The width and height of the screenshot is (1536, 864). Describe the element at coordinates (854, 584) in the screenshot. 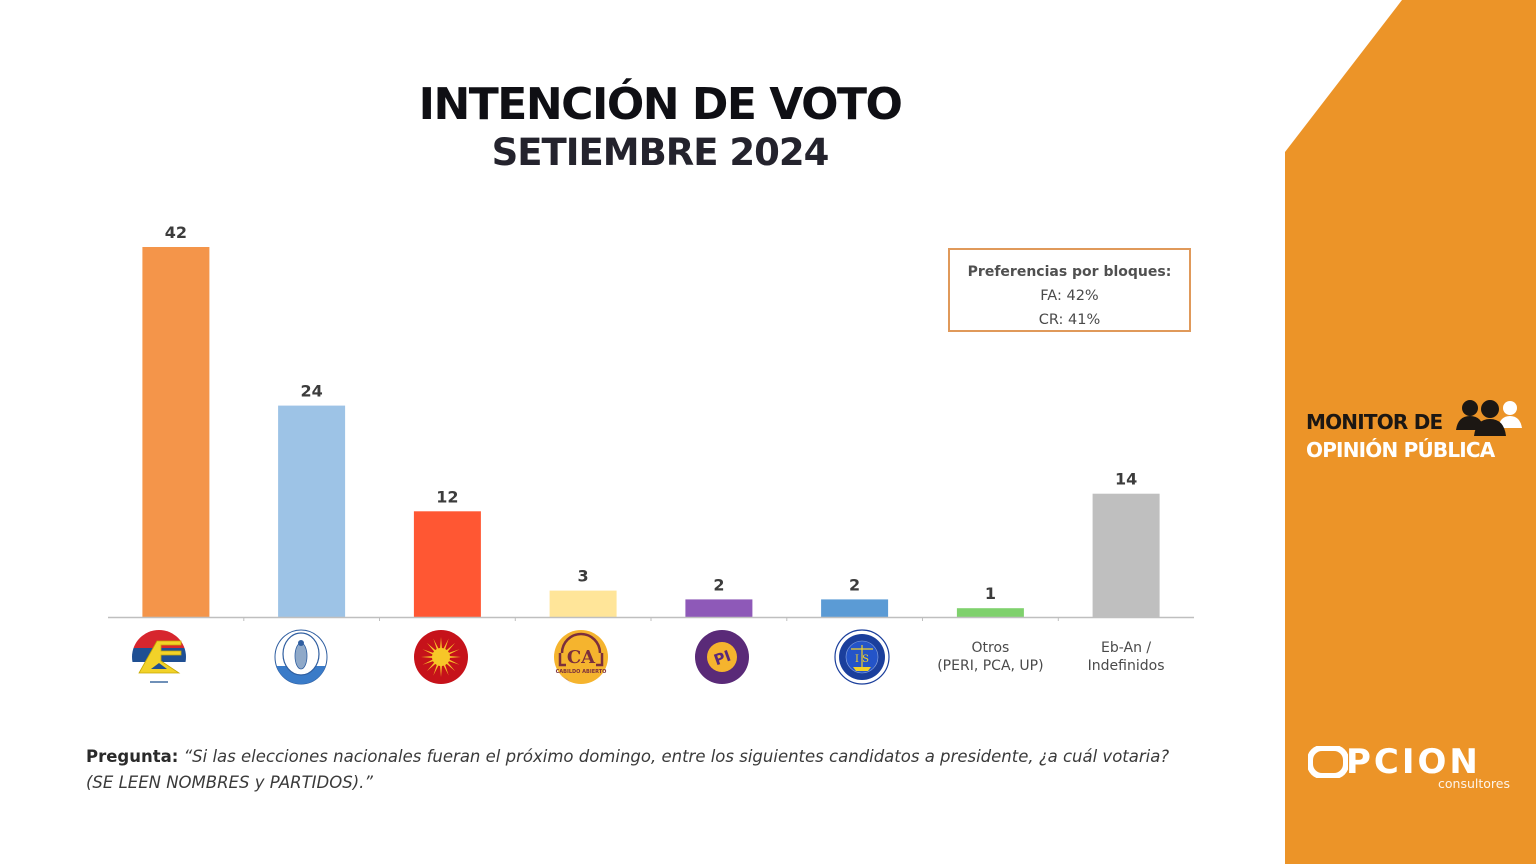

I see `value-label-5: 2` at that location.